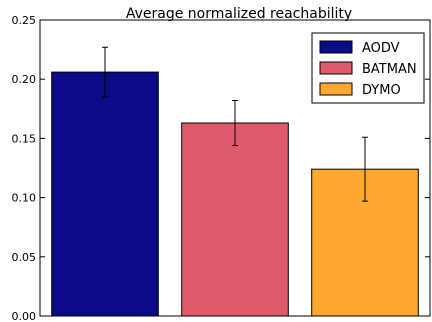 Image resolution: width=432 pixels, height=322 pixels. I want to click on legend-swatch-dymo, so click(336, 89).